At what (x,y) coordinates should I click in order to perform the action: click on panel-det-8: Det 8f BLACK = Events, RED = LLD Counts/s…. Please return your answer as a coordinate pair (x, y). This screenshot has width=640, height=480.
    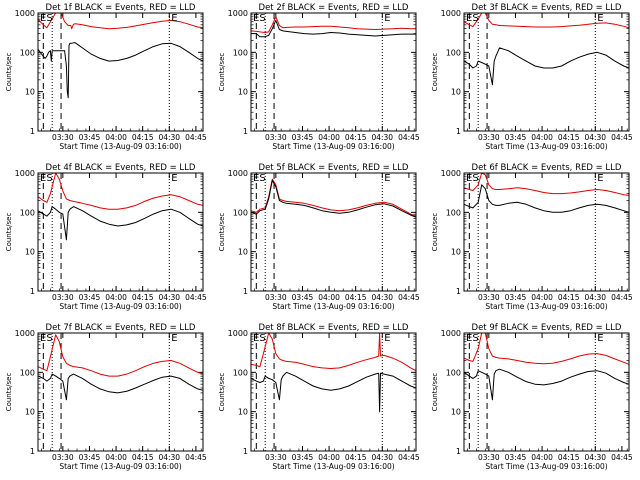
    Looking at the image, I should click on (319, 397).